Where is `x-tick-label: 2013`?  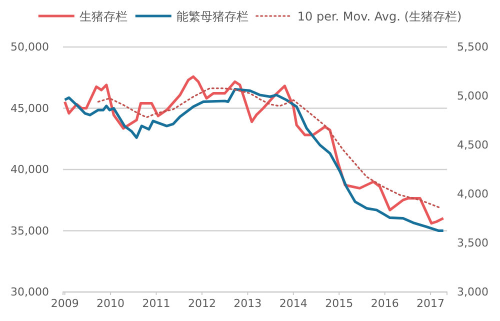 x-tick-label: 2013 is located at coordinates (248, 303).